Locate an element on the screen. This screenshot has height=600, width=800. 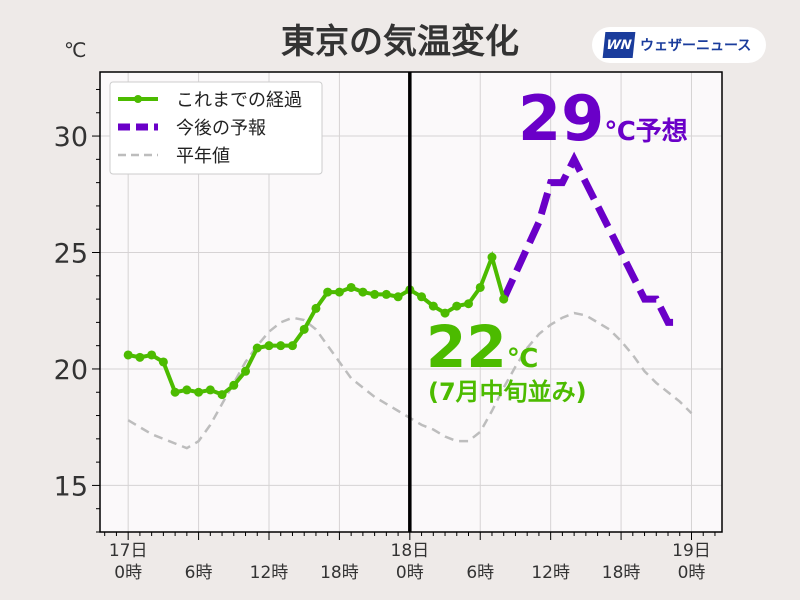
x-tick-label: 17日 is located at coordinates (128, 551).